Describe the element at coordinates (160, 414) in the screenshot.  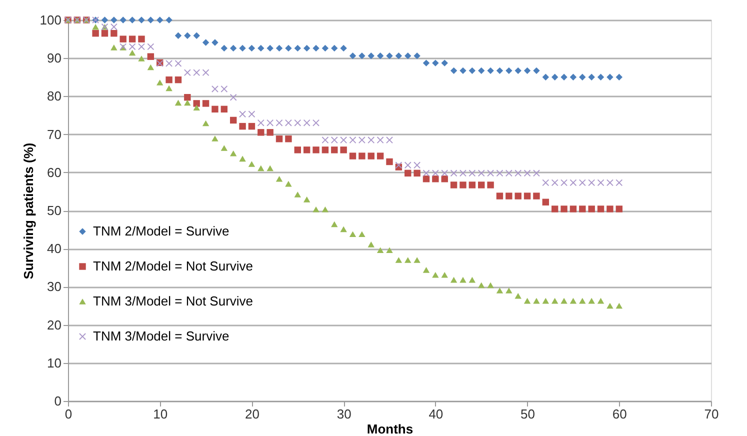
I see `x-tick-label: 10` at that location.